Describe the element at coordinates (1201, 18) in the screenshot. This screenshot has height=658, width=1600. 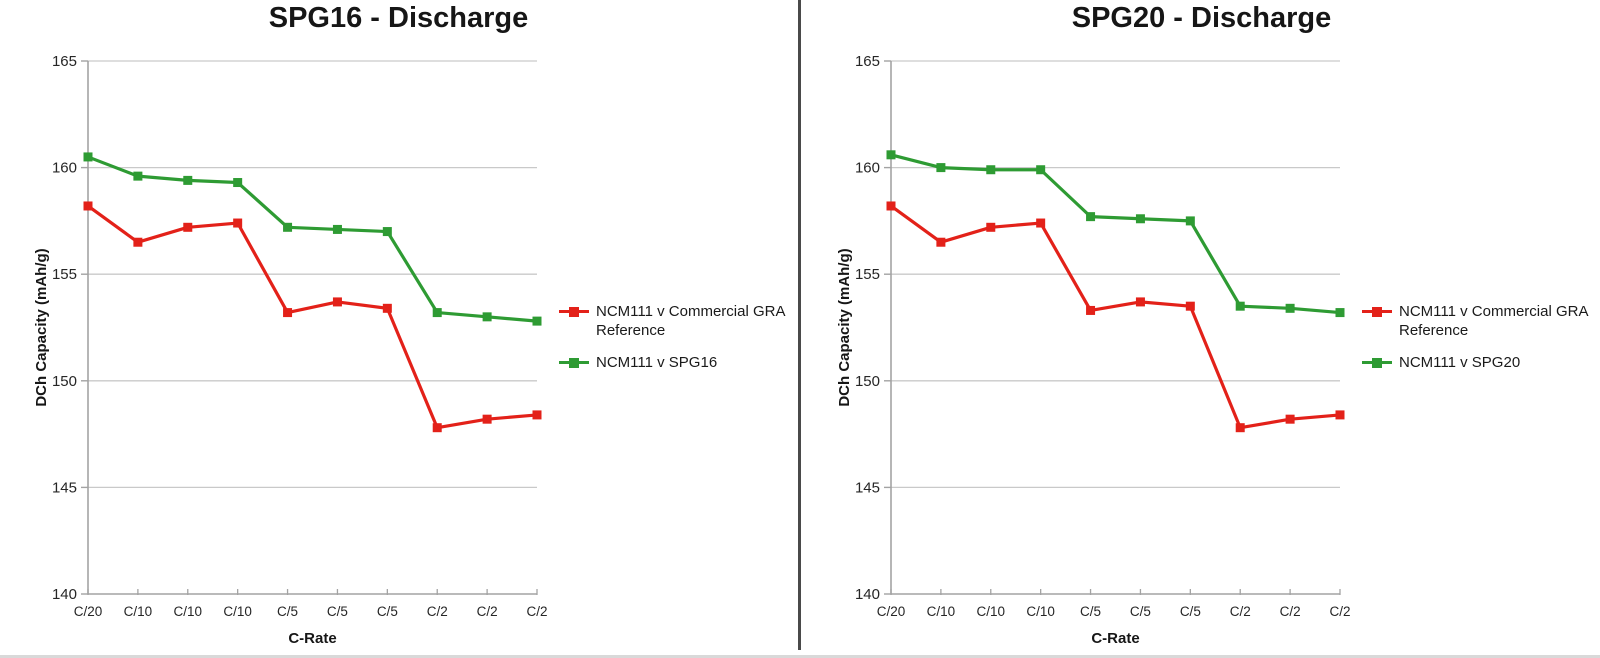
I see `chart-title-spg20: SPG20 - Discharge` at that location.